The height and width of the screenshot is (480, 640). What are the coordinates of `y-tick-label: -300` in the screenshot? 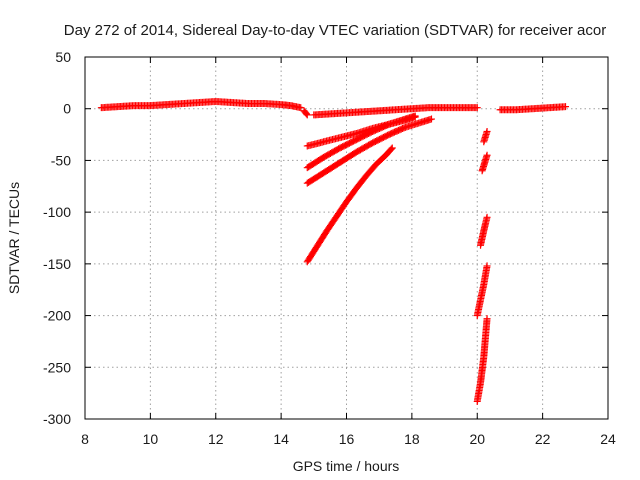 It's located at (57, 419).